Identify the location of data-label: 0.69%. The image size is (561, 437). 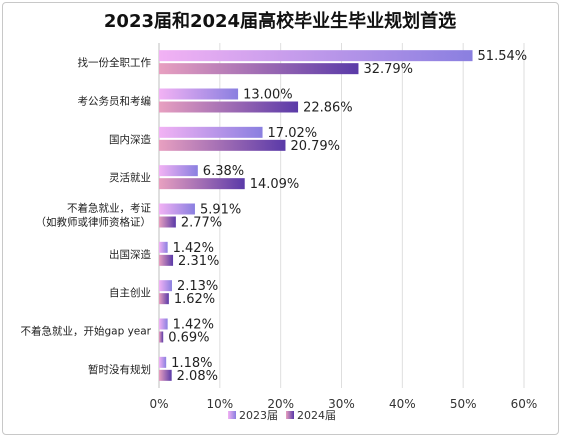
(188, 338).